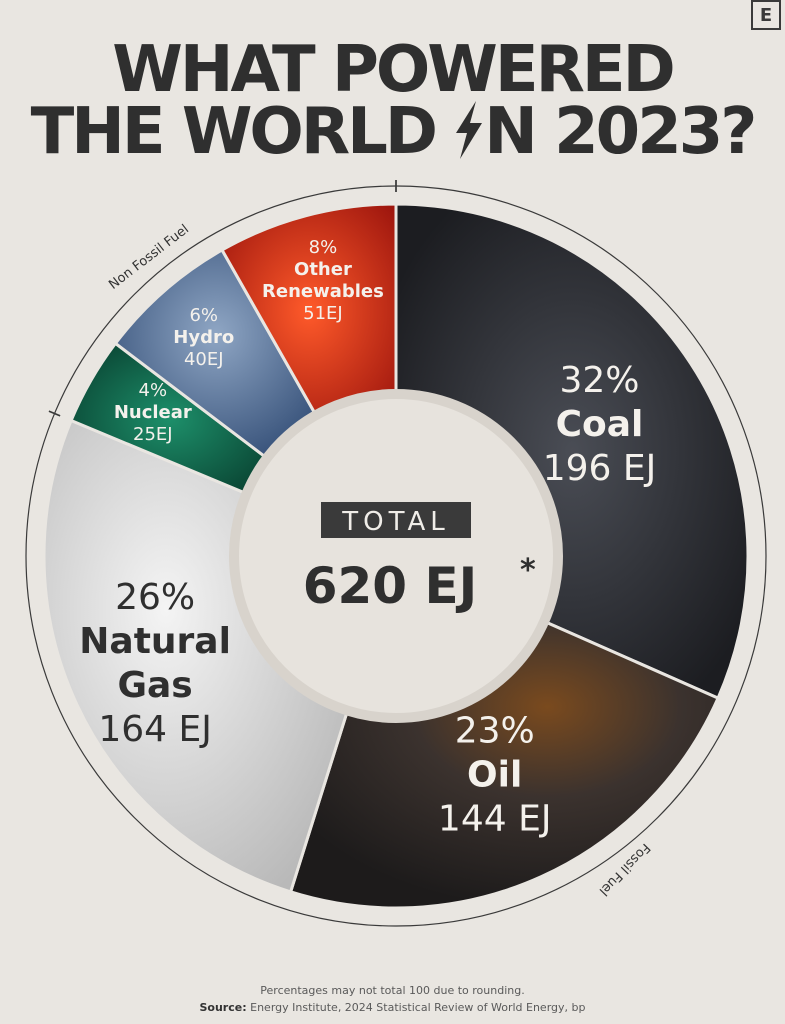 Image resolution: width=785 pixels, height=1024 pixels. I want to click on slice-label-oil-pct: 23%, so click(495, 730).